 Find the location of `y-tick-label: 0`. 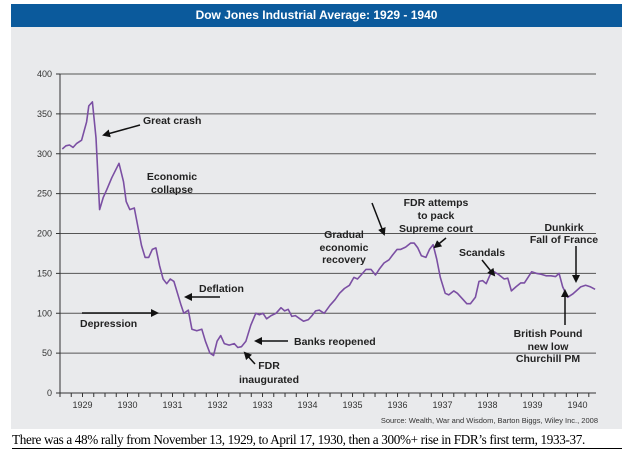

y-tick-label: 0 is located at coordinates (49, 393).